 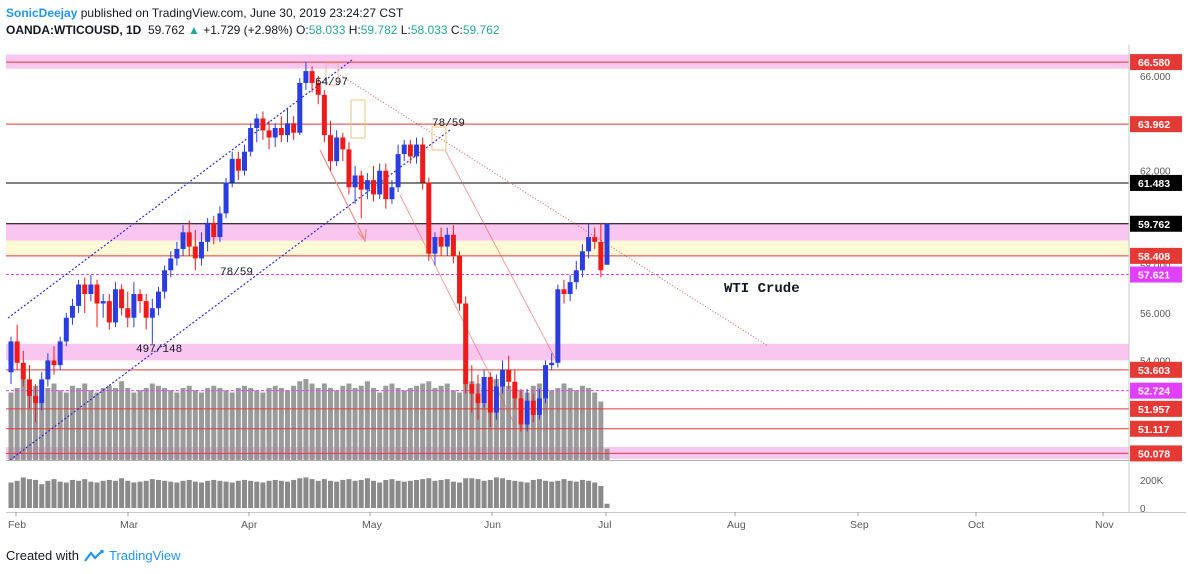 I want to click on tradingview-brand: TradingView, so click(x=144, y=555).